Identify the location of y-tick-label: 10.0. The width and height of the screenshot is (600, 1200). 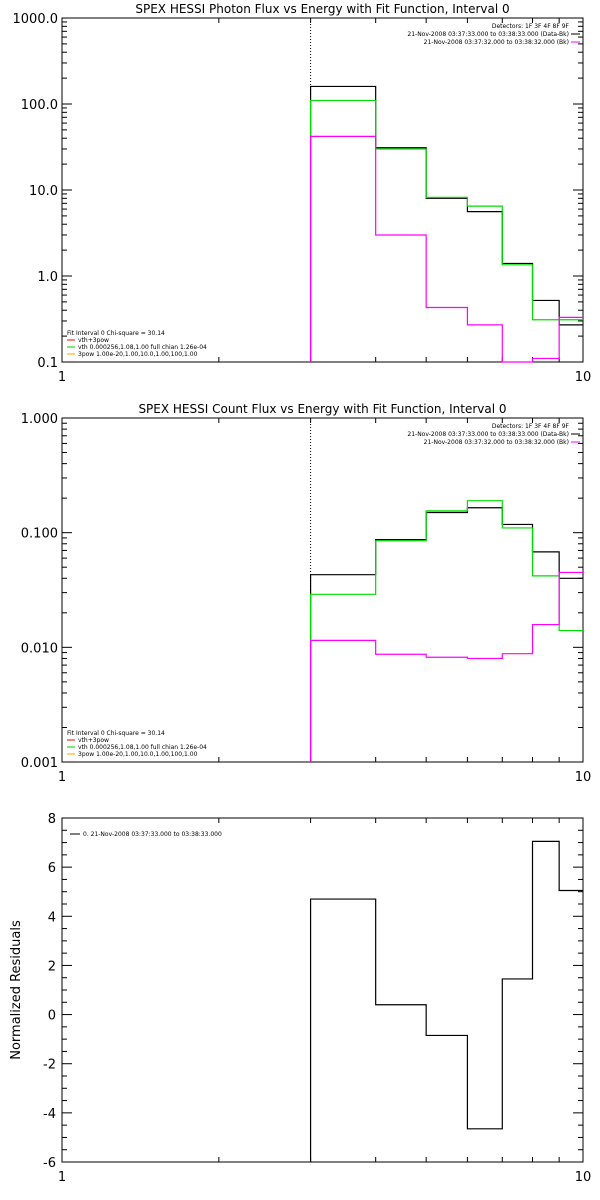
(43, 191).